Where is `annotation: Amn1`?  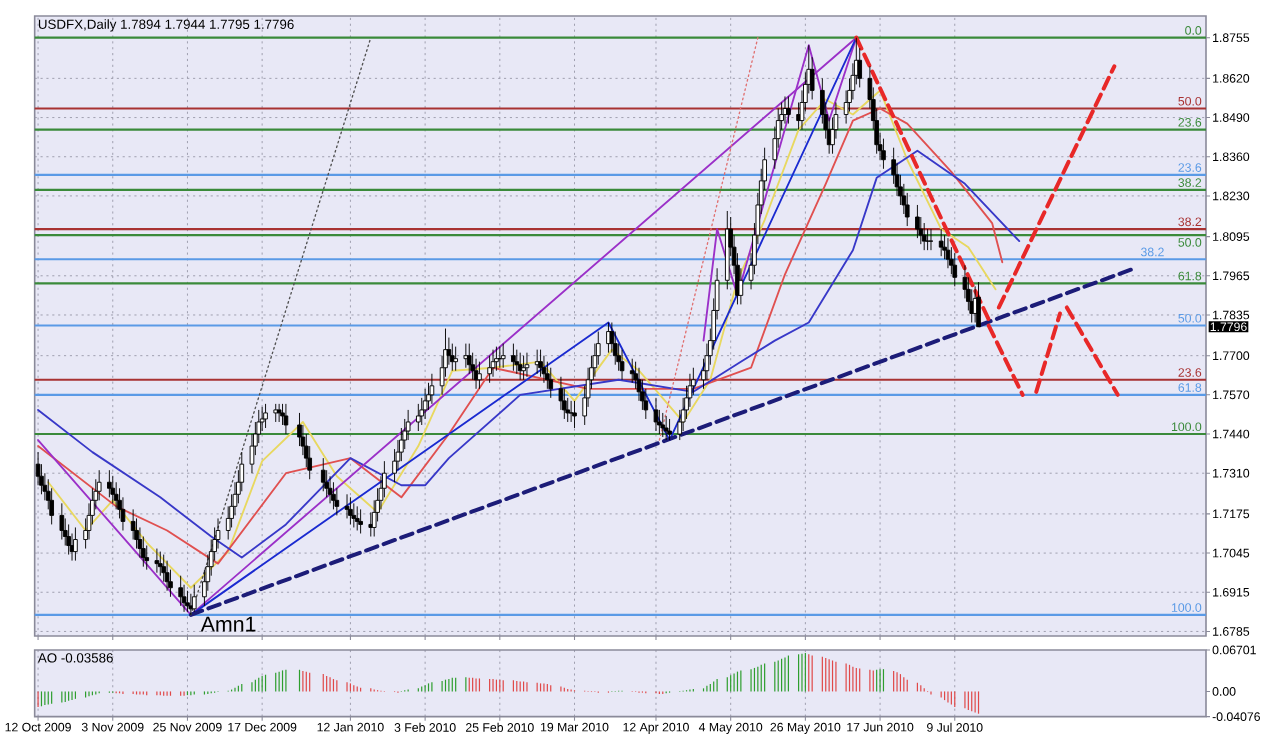
annotation: Amn1 is located at coordinates (228, 624).